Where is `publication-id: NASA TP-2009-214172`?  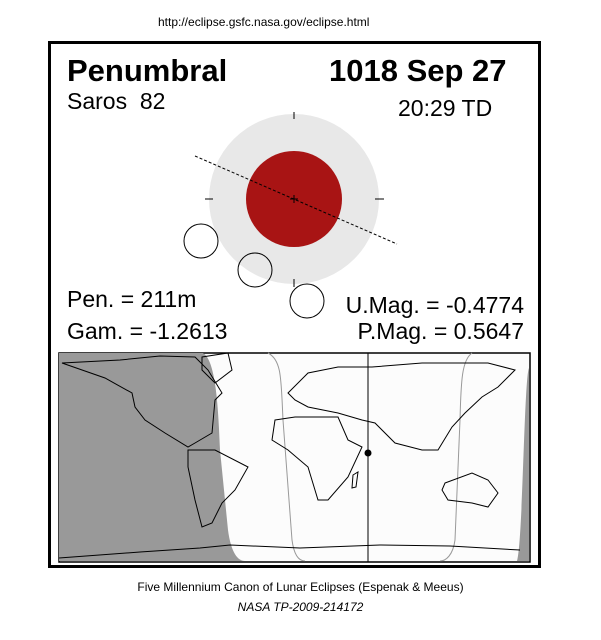
publication-id: NASA TP-2009-214172 is located at coordinates (300, 607).